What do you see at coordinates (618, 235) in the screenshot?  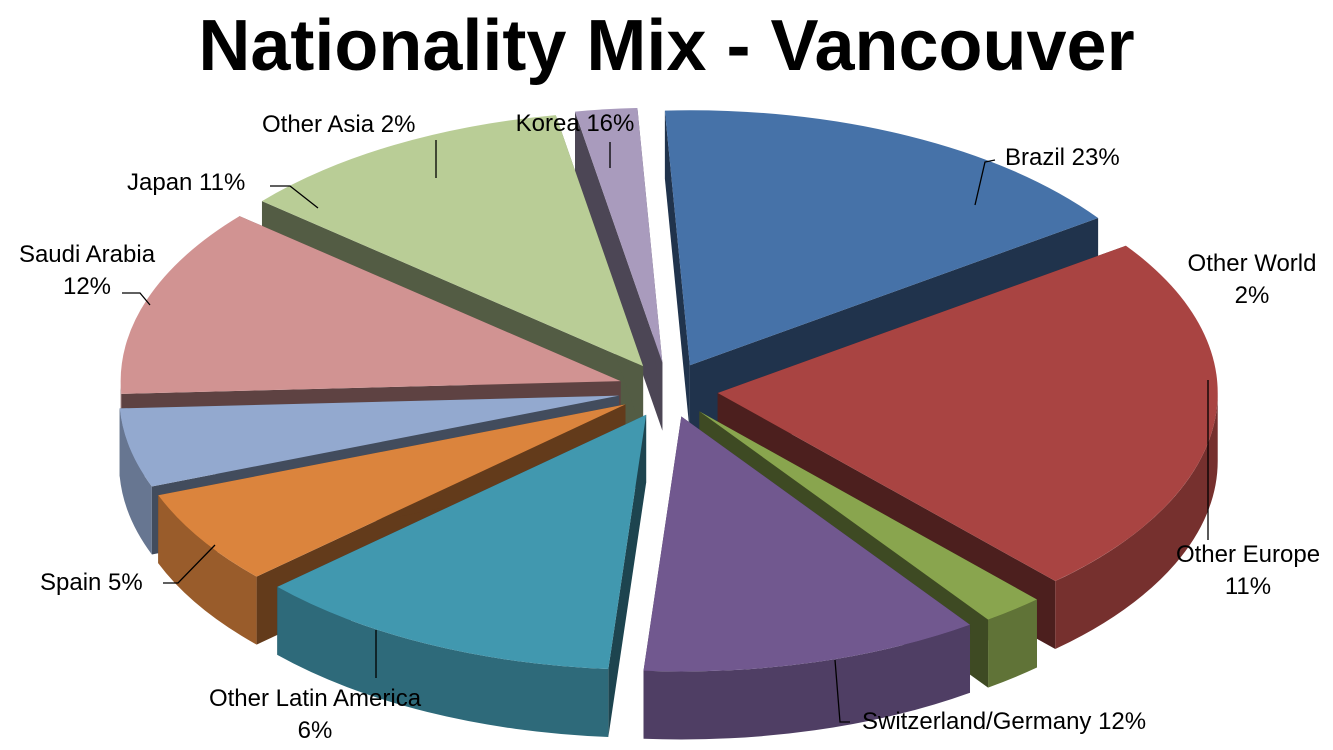 I see `slice-top-other-asia` at bounding box center [618, 235].